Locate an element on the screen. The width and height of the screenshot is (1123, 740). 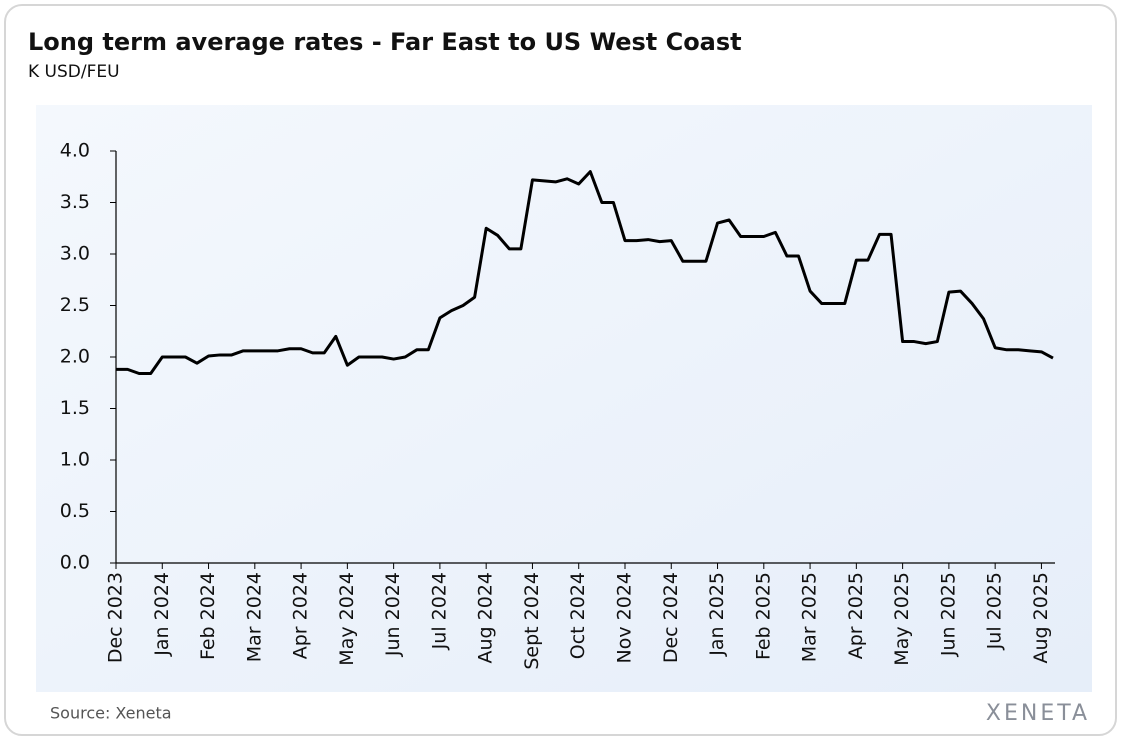
x-tick-label: Jul 2024 is located at coordinates (439, 611).